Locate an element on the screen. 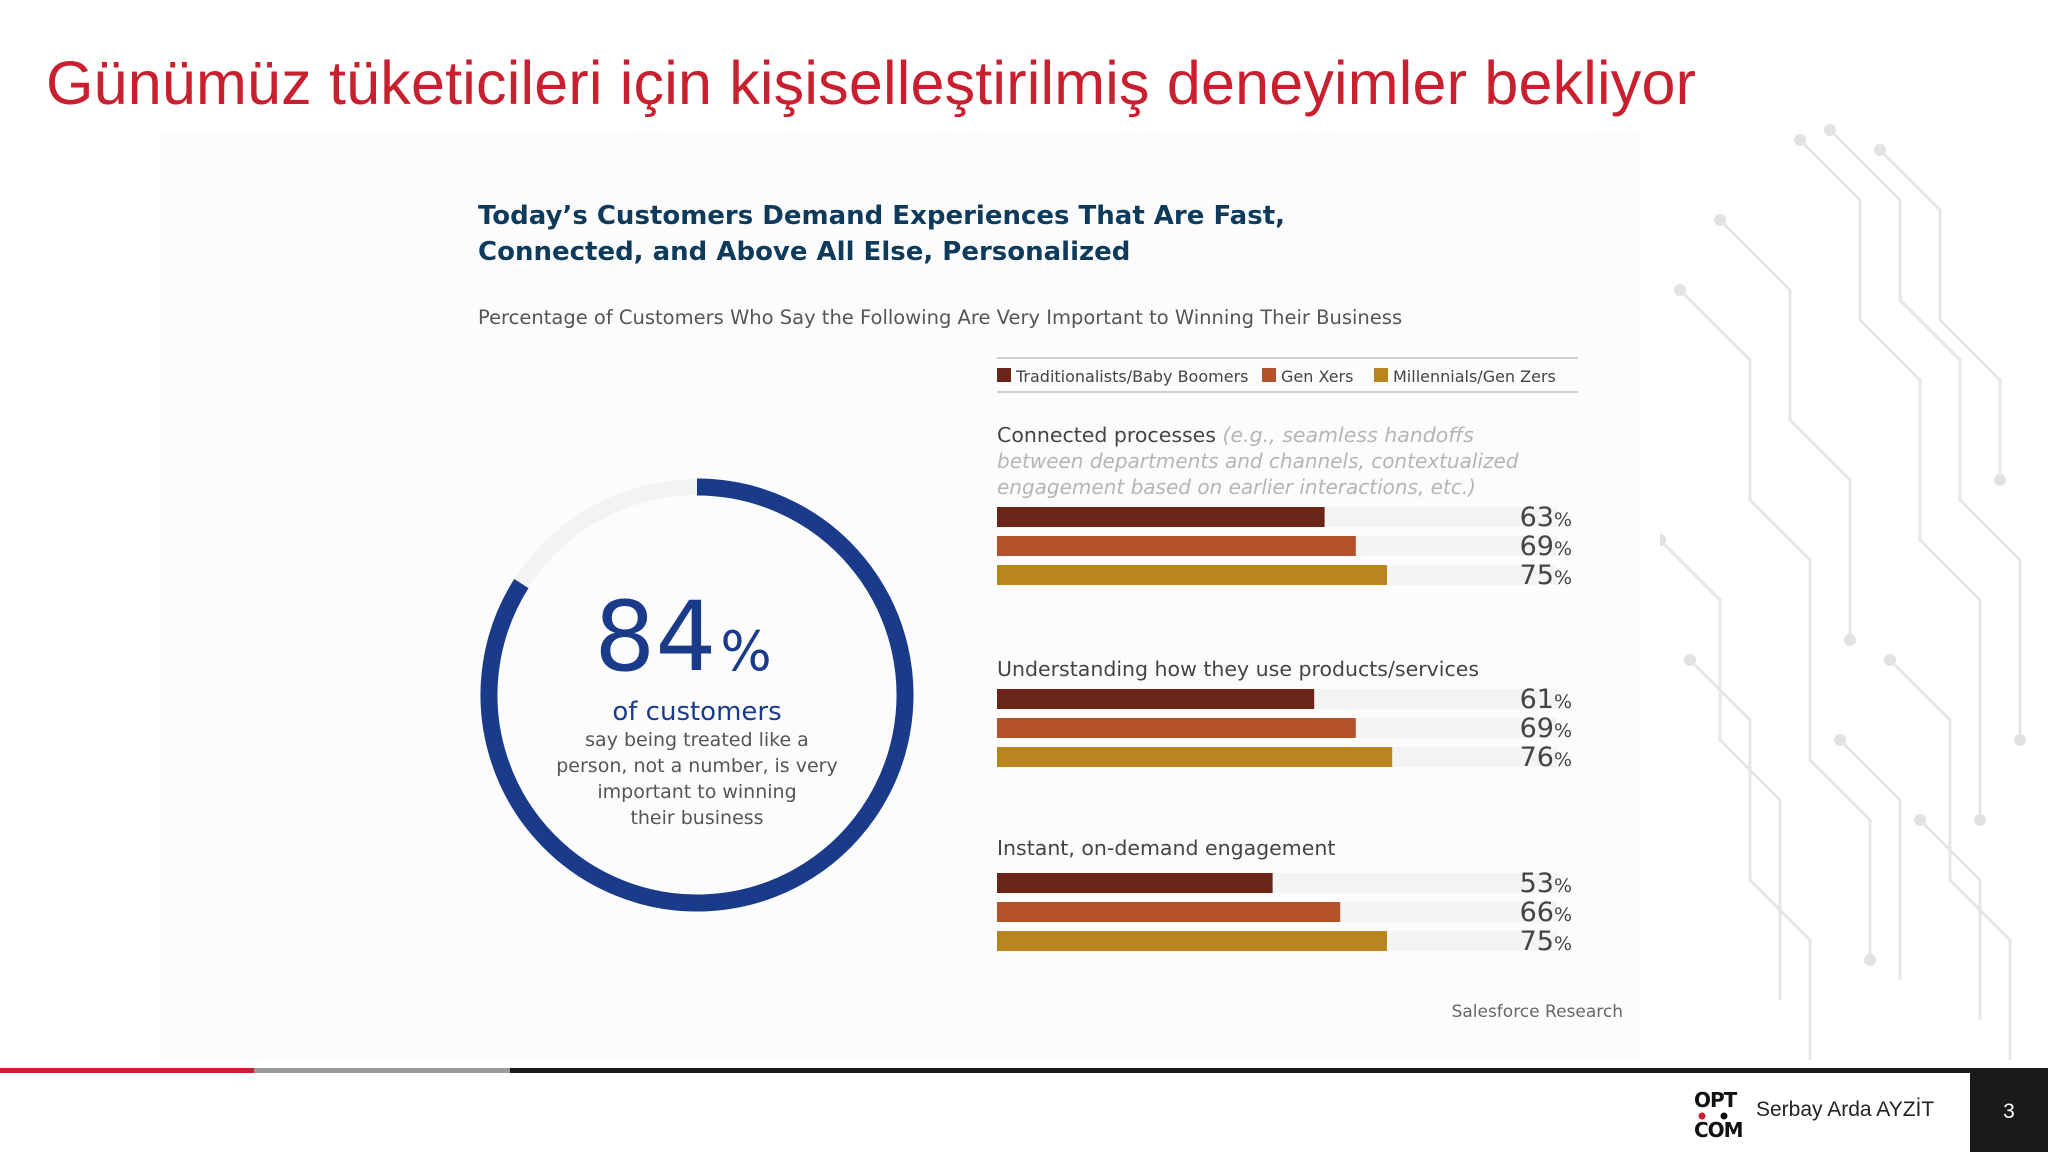 The image size is (2048, 1152). bar-value-label: 76% is located at coordinates (1546, 757).